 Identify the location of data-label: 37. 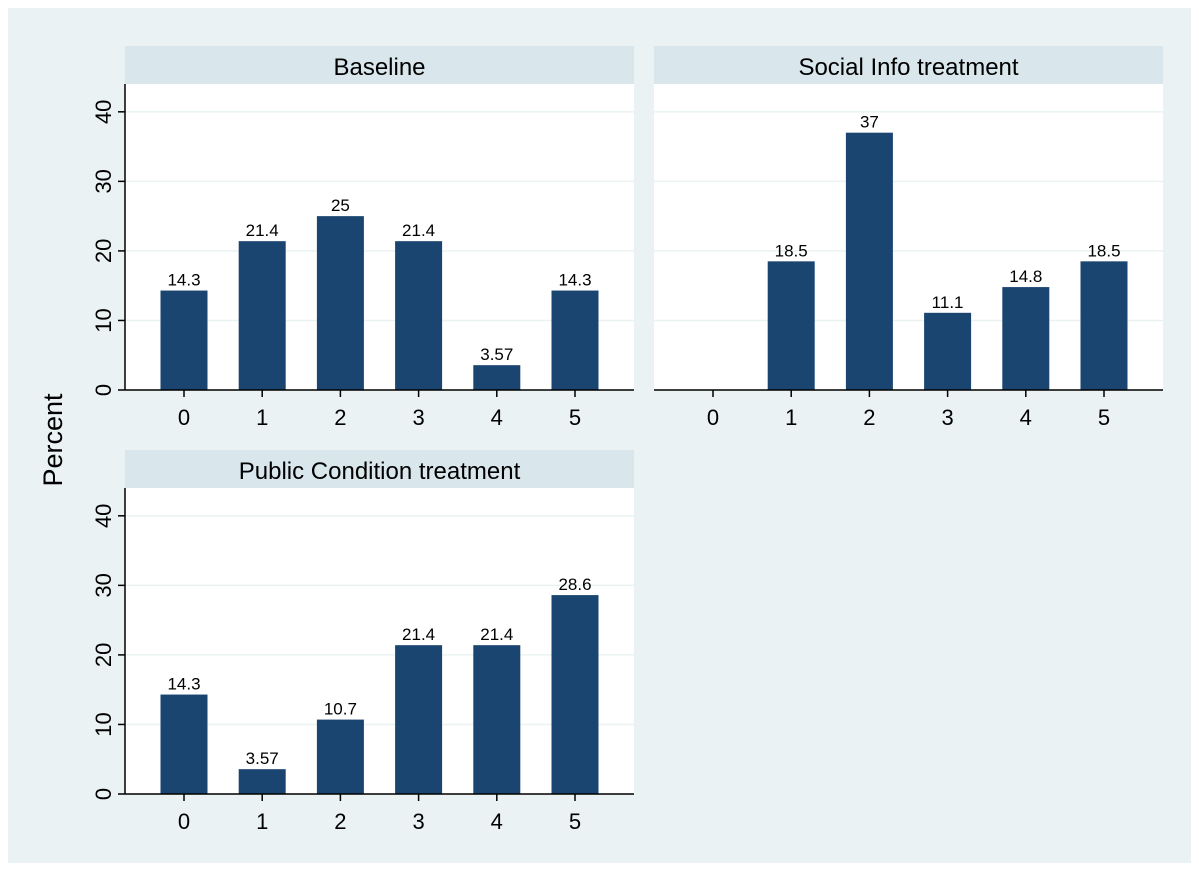
(869, 122).